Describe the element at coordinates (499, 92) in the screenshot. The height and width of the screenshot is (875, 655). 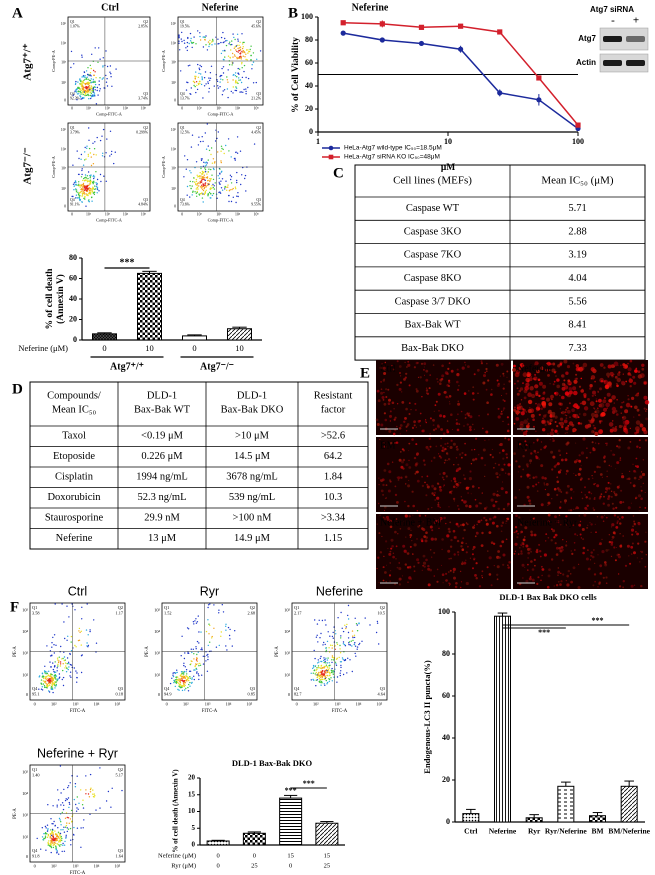
I see `data-point` at that location.